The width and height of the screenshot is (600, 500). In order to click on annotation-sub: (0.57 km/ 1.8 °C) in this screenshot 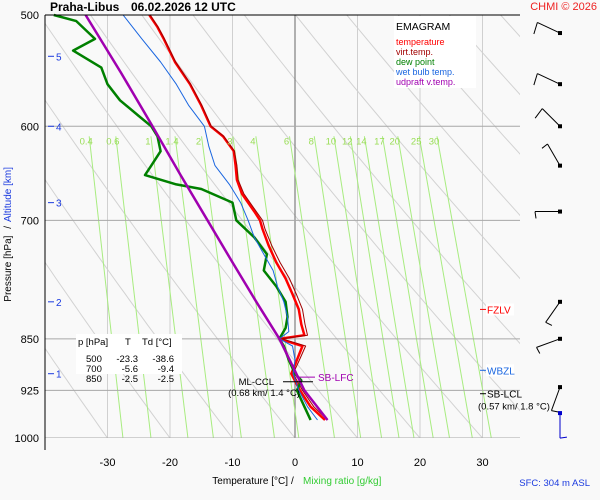, I will do `click(514, 407)`.